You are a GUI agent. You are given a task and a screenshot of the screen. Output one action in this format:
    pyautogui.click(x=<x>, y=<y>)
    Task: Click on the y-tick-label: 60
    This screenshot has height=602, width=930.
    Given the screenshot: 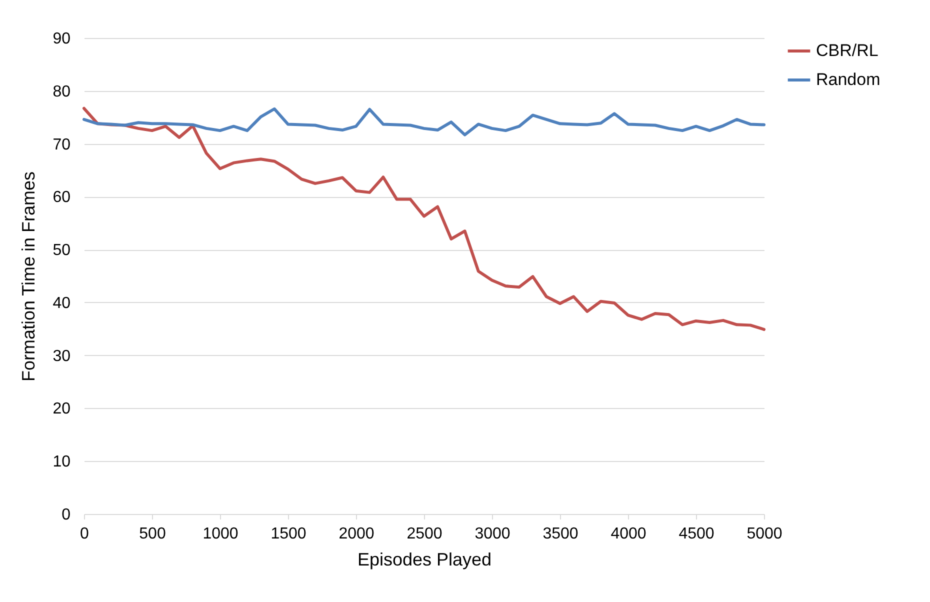 What is the action you would take?
    pyautogui.click(x=61, y=197)
    